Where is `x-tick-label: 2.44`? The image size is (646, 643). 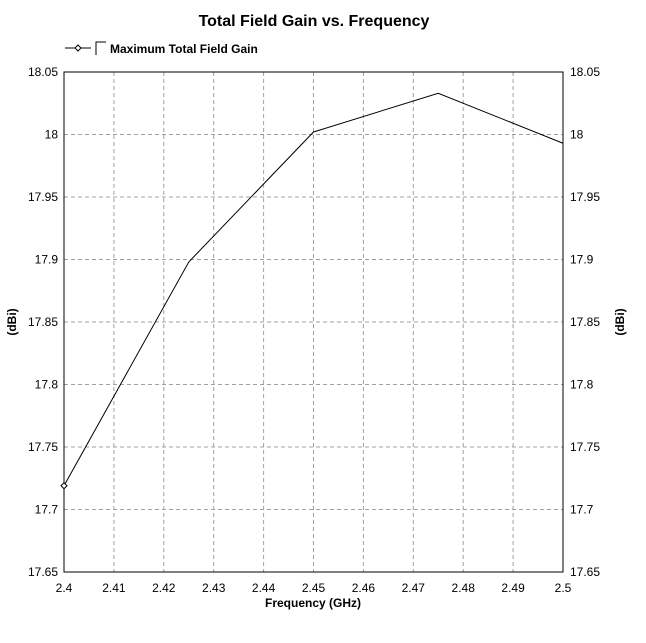 x-tick-label: 2.44 is located at coordinates (264, 588).